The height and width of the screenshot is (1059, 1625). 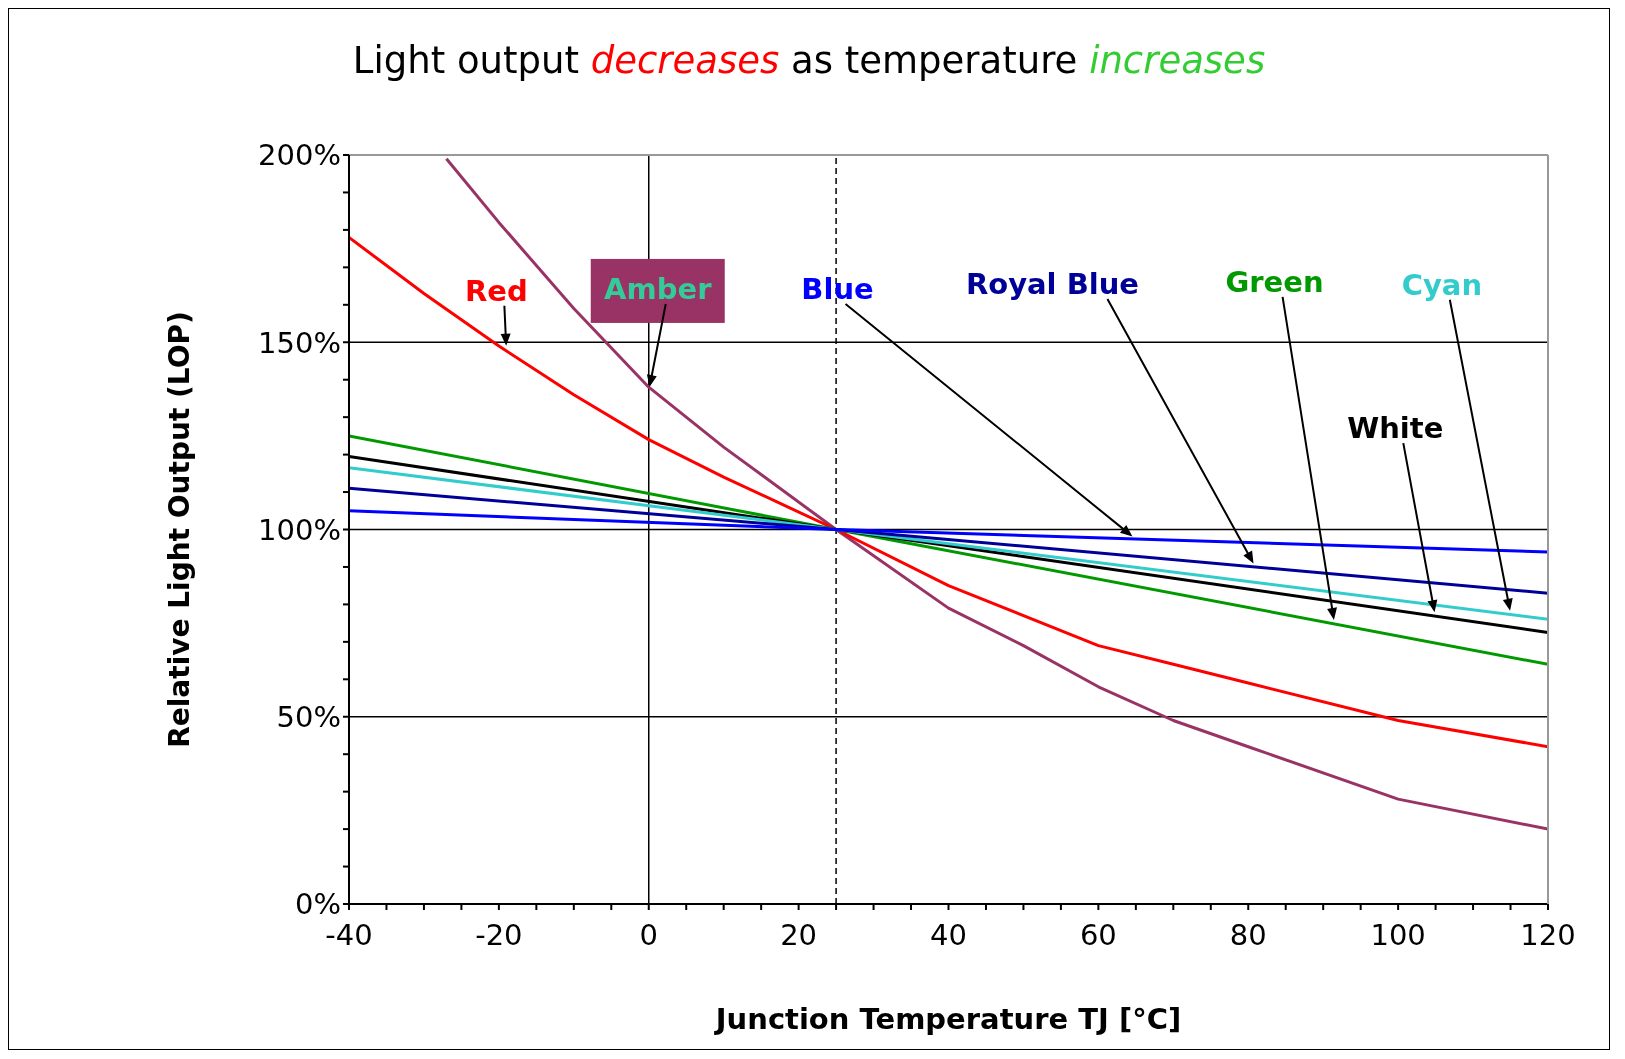 What do you see at coordinates (299, 155) in the screenshot?
I see `y-tick-label: 200%` at bounding box center [299, 155].